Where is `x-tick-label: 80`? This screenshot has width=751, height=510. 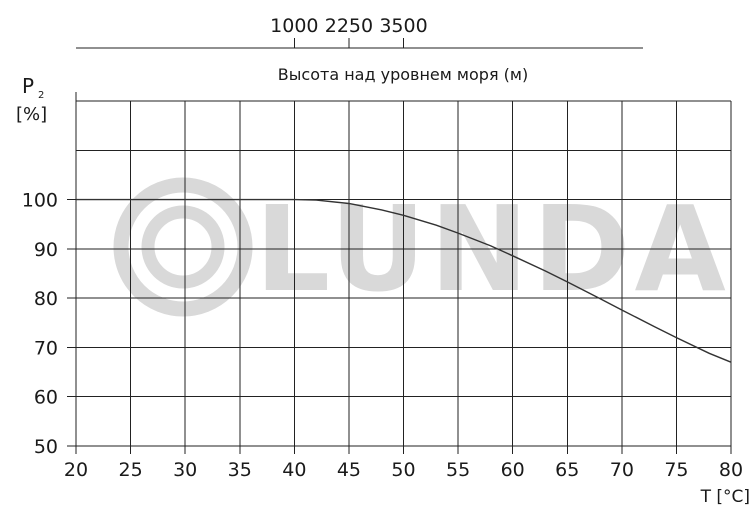
x-tick-label: 80 is located at coordinates (731, 470).